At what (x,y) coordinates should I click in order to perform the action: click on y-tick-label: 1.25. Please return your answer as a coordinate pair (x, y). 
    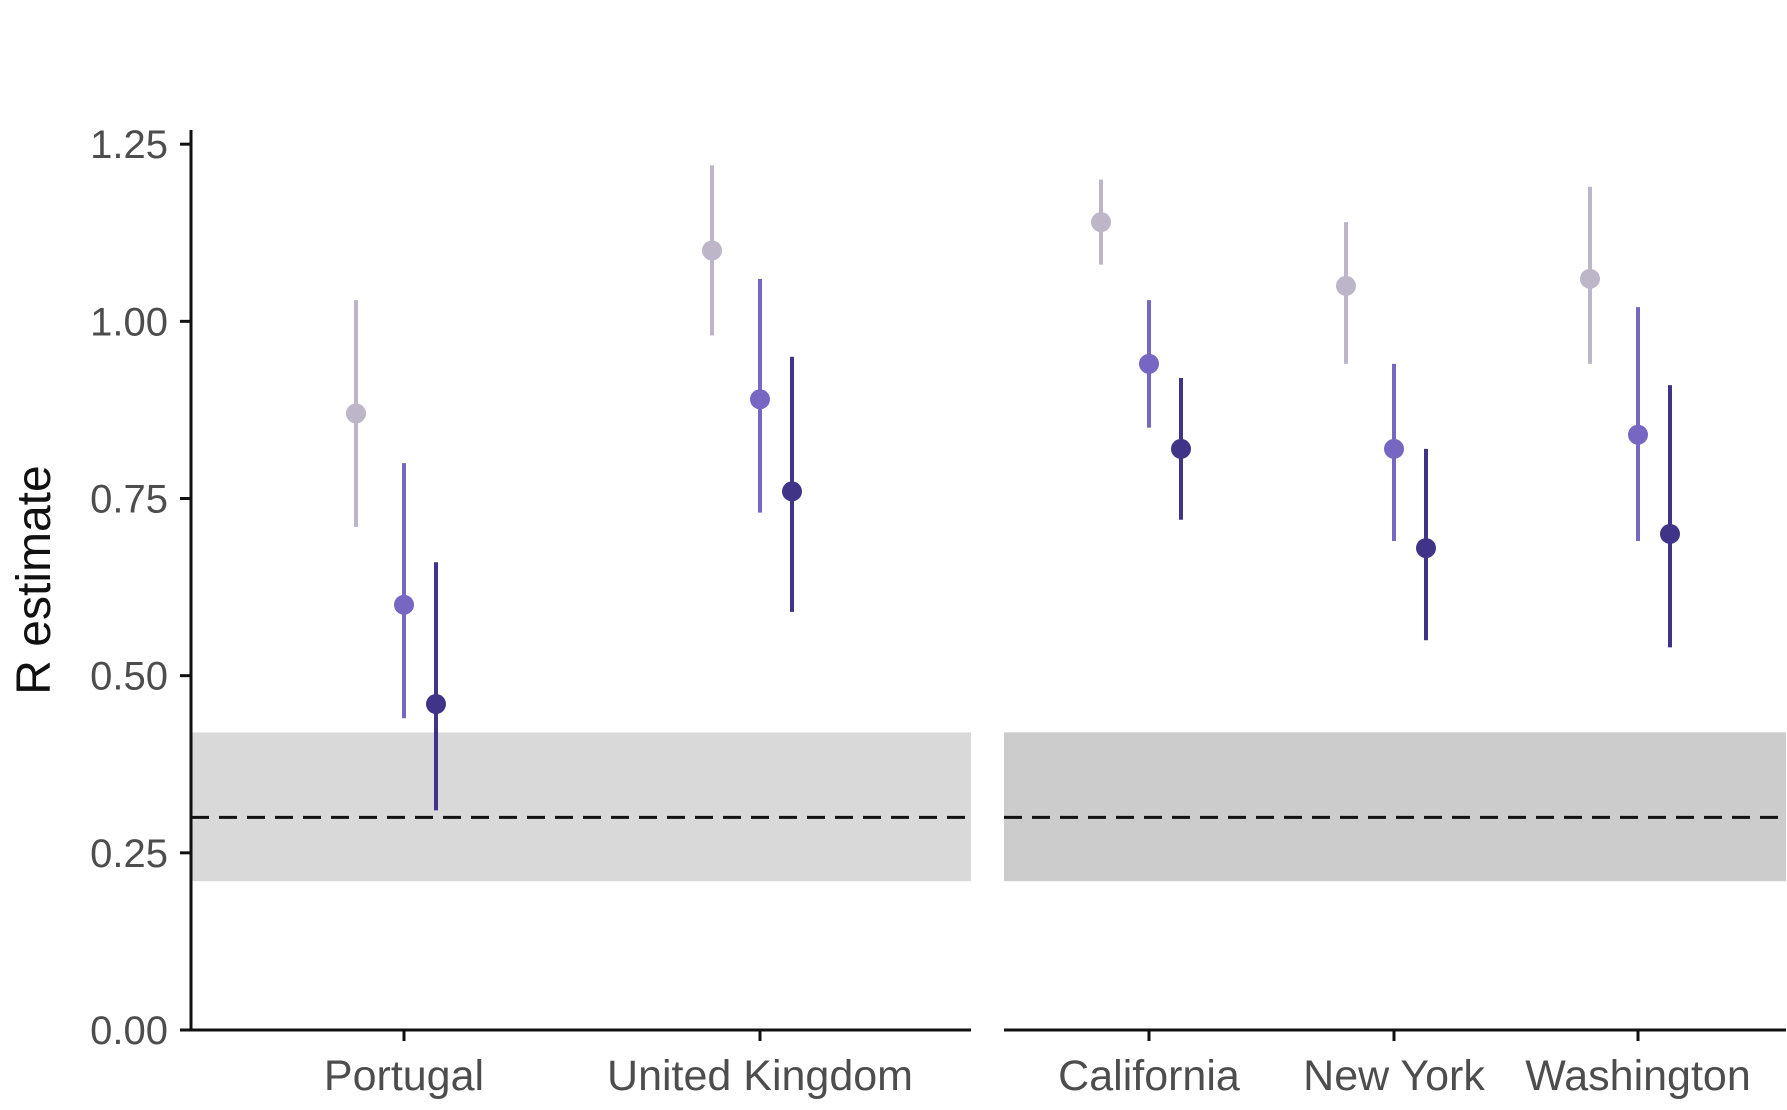
    Looking at the image, I should click on (129, 145).